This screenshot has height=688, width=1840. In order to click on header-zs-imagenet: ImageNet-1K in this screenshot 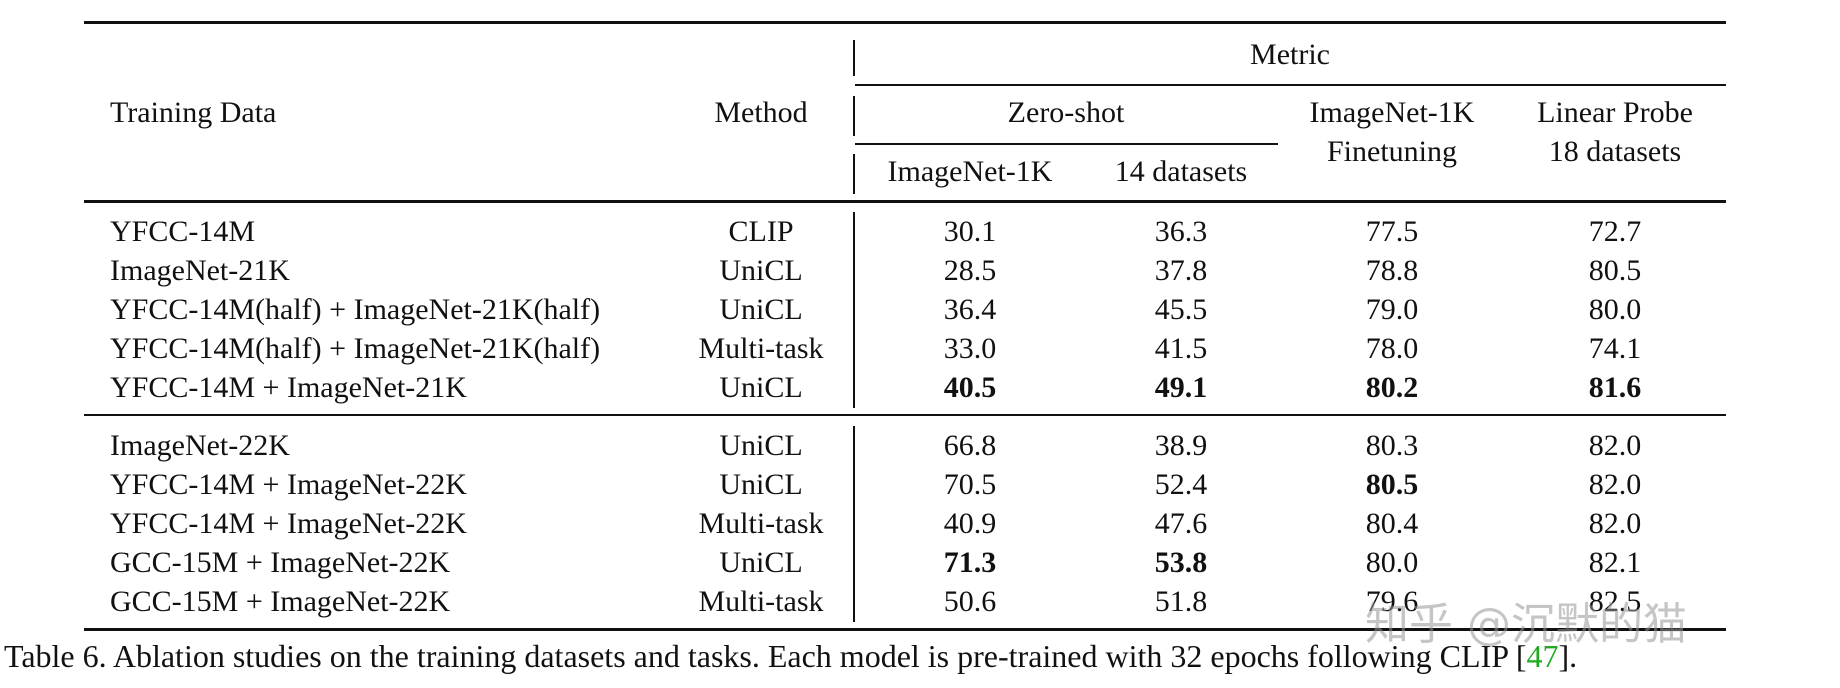, I will do `click(970, 171)`.